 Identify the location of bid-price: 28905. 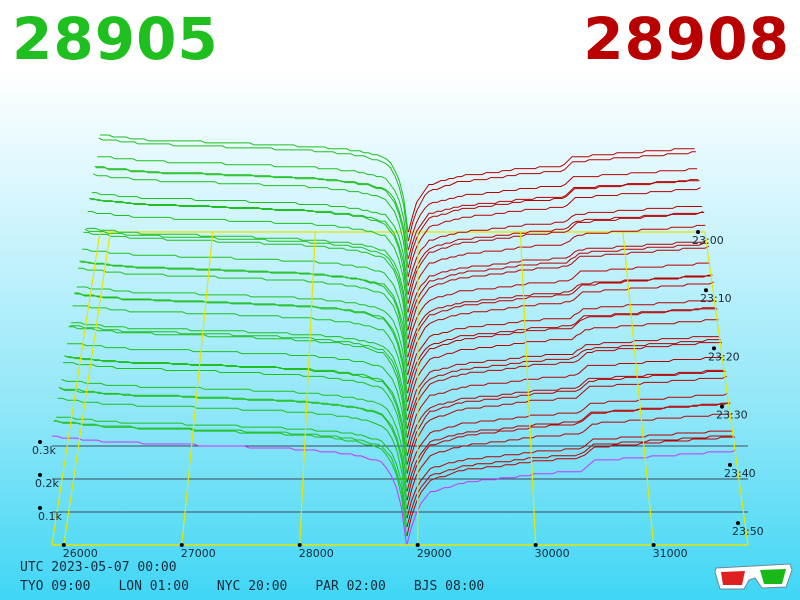
(115, 39).